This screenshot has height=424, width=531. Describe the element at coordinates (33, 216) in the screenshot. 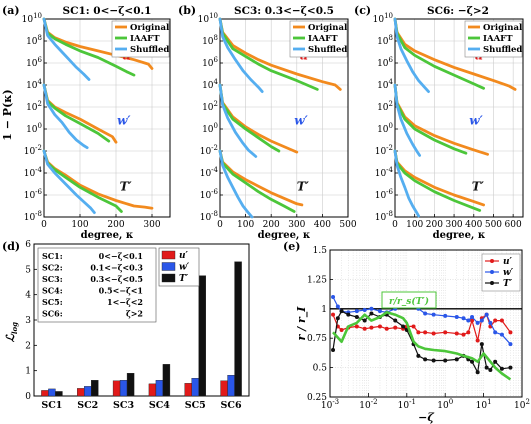

I see `y-tick-label: 10⁻⁸` at that location.